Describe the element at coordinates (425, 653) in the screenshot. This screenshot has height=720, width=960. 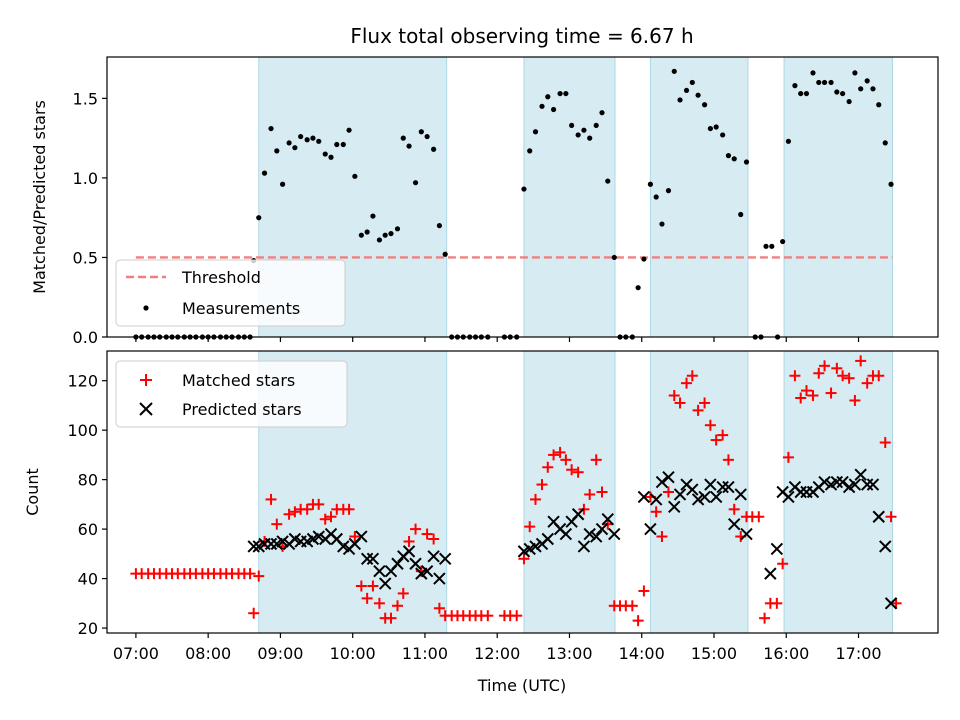
I see `x-tick-label: 11:00` at that location.